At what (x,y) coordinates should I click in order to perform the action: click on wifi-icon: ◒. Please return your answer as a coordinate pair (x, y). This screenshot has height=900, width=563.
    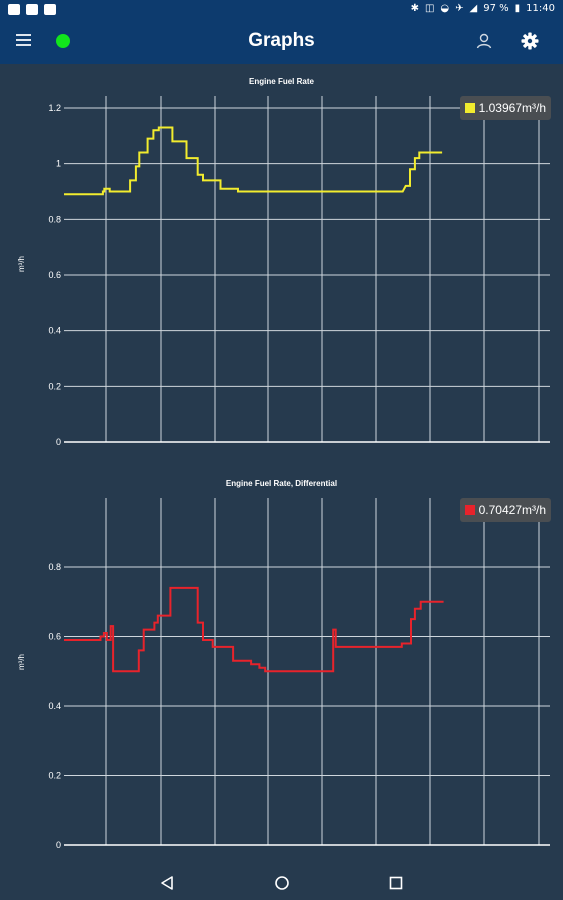
    Looking at the image, I should click on (445, 8).